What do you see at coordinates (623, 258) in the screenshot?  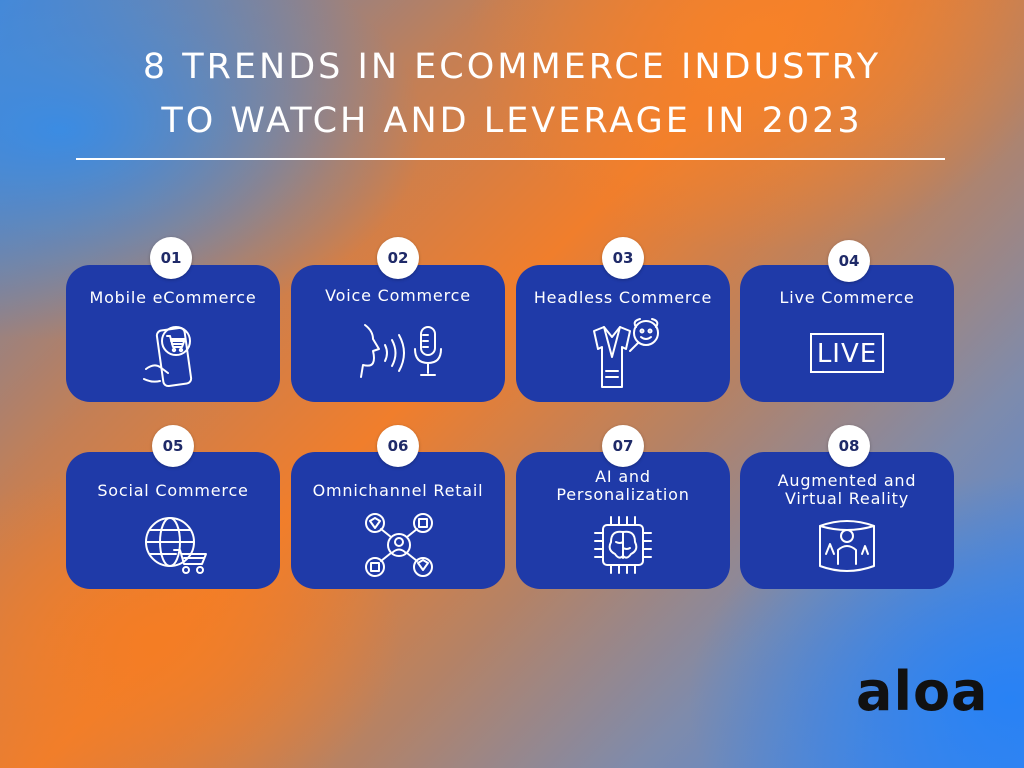 I see `trend-number-badge: 03` at bounding box center [623, 258].